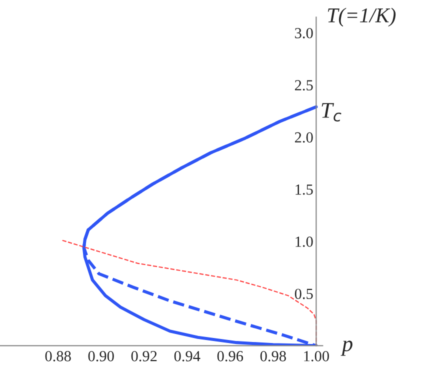  What do you see at coordinates (273, 356) in the screenshot?
I see `x-tick-label: 0.98` at bounding box center [273, 356].